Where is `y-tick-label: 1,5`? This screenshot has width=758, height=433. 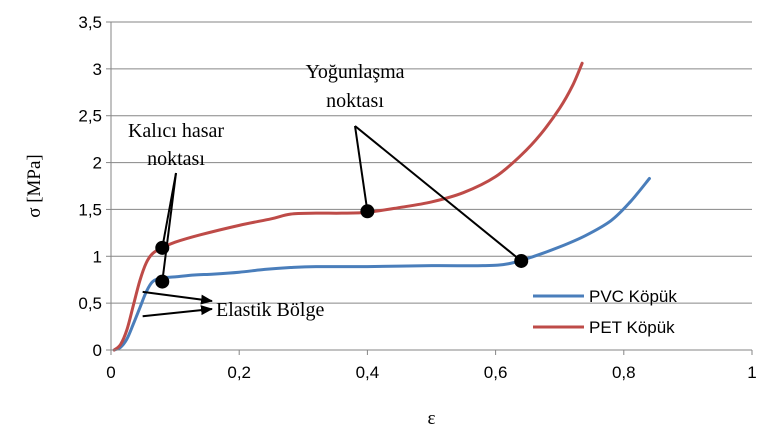 y-tick-label: 1,5 is located at coordinates (90, 209).